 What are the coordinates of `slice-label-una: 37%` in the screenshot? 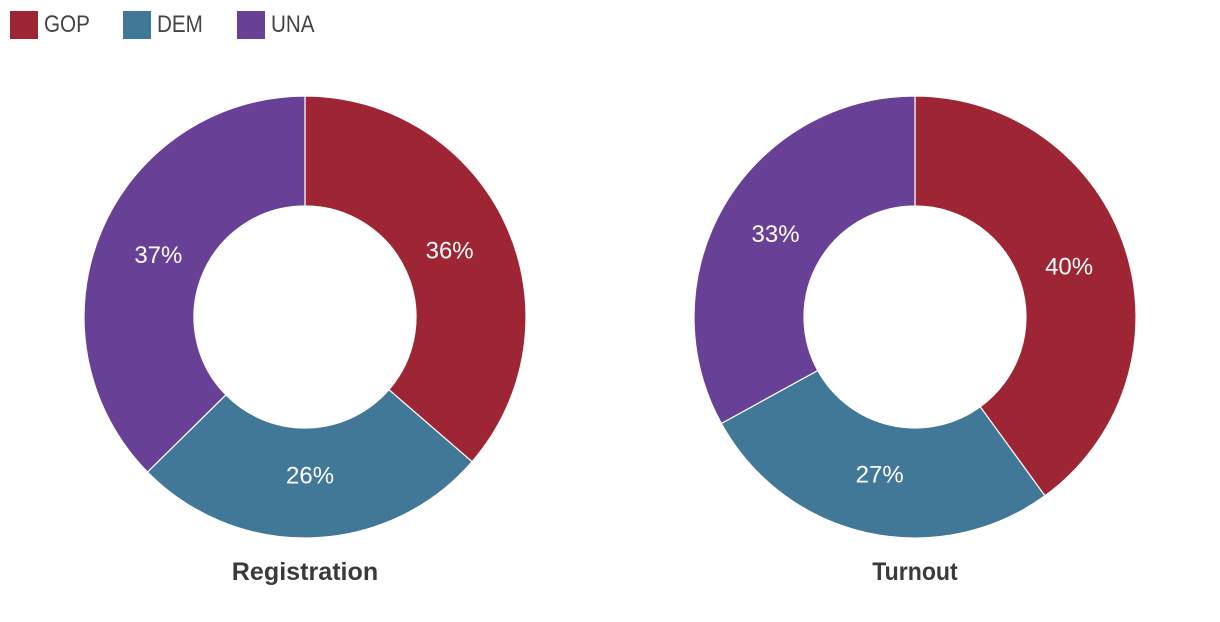 It's located at (158, 255).